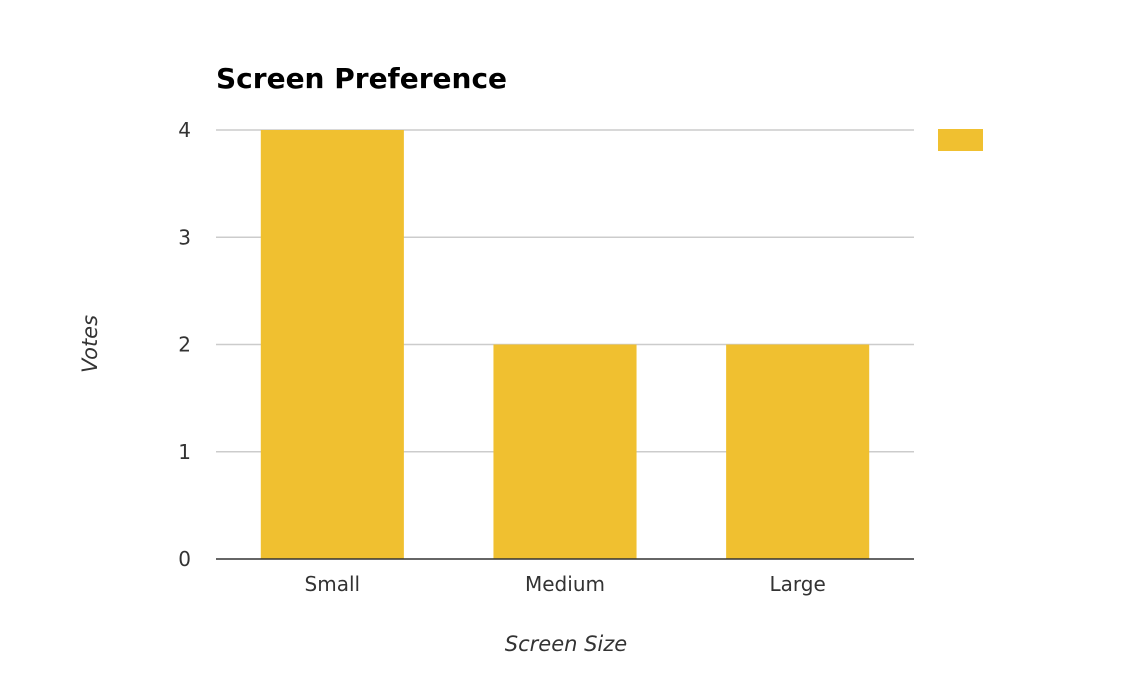 The image size is (1124, 695). I want to click on legend-swatch, so click(960, 140).